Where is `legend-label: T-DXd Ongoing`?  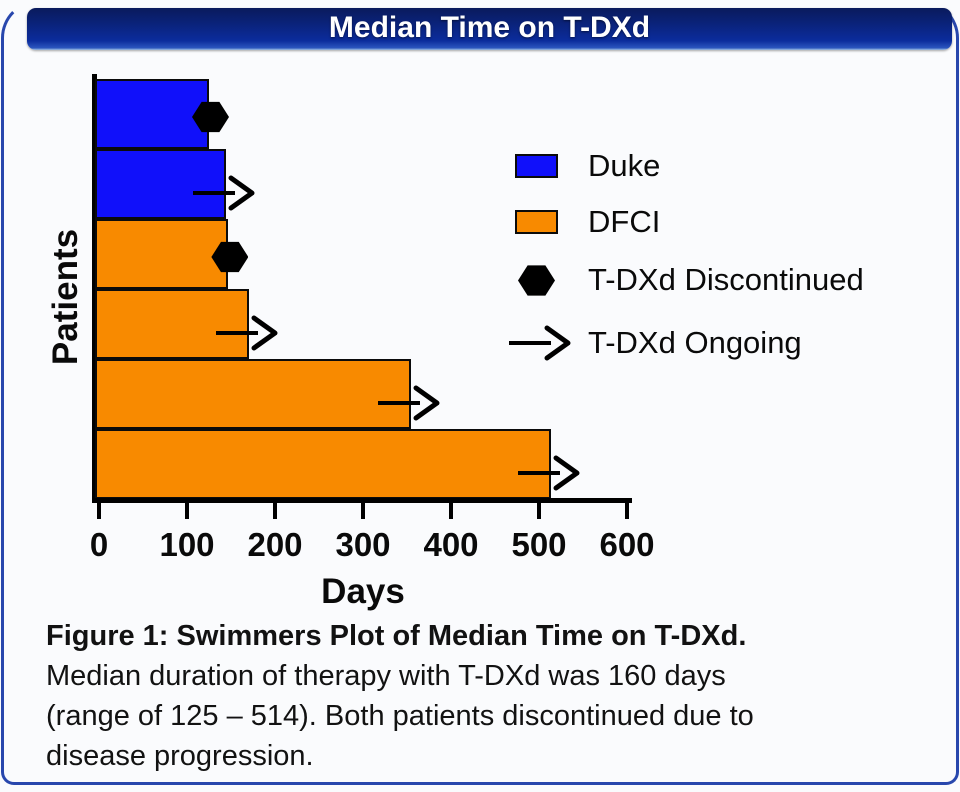
legend-label: T-DXd Ongoing is located at coordinates (695, 342).